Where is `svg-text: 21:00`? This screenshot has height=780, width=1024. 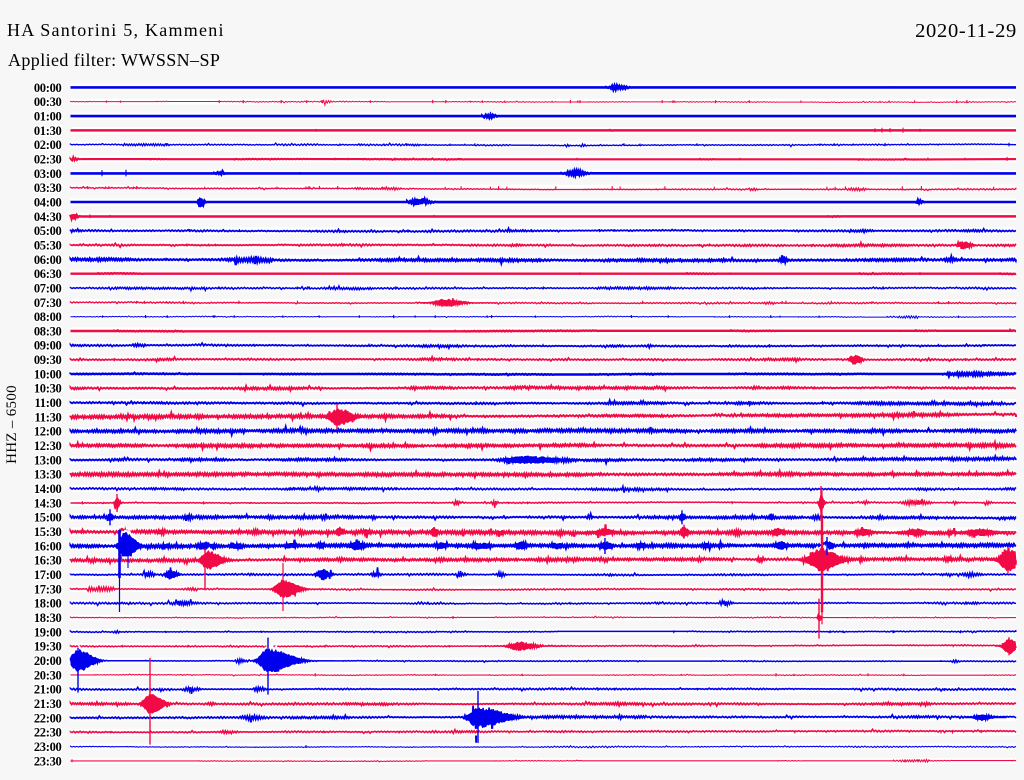
svg-text: 21:00 is located at coordinates (48, 690).